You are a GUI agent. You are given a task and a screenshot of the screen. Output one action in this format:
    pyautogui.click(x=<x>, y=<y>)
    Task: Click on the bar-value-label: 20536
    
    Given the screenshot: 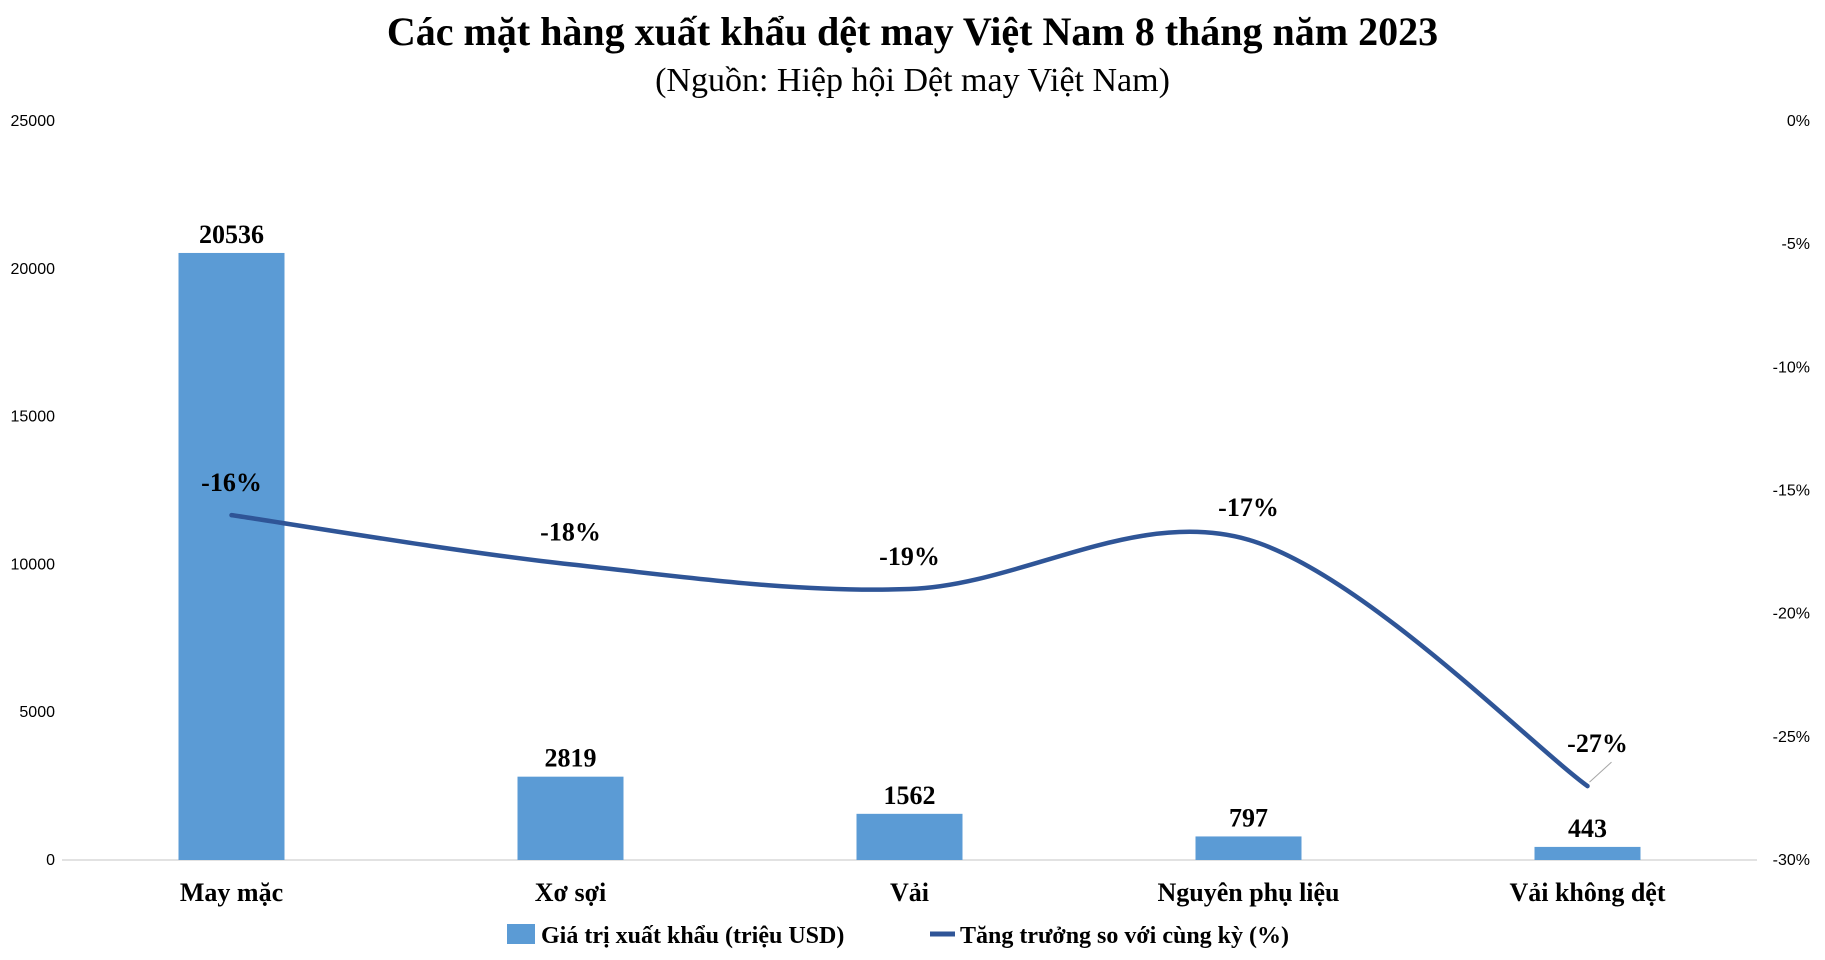 What is the action you would take?
    pyautogui.click(x=231, y=234)
    